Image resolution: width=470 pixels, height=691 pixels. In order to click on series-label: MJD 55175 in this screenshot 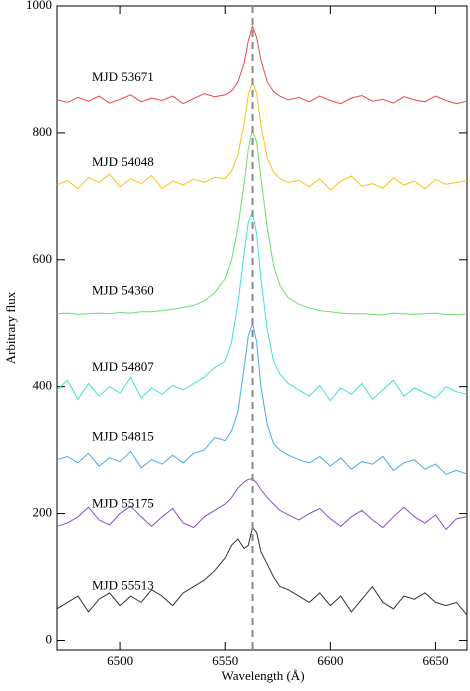, I will do `click(123, 502)`.